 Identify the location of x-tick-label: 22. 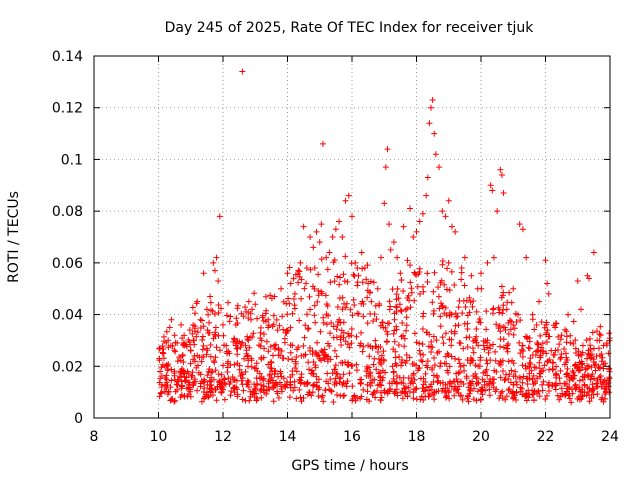
(546, 437).